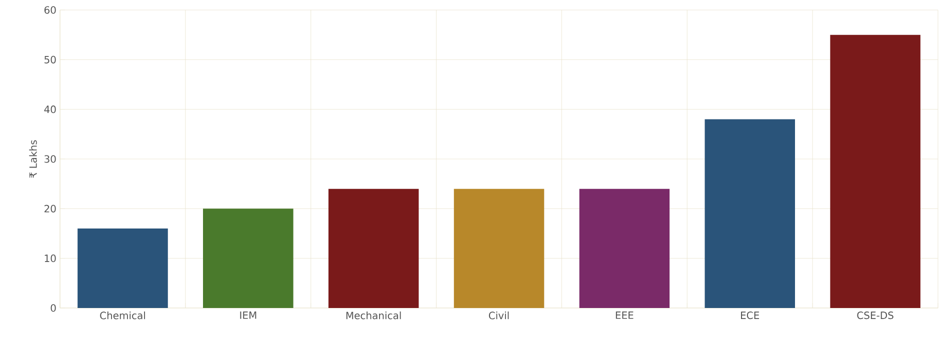 The width and height of the screenshot is (940, 342). What do you see at coordinates (50, 10) in the screenshot?
I see `y-tick-label: 60` at bounding box center [50, 10].